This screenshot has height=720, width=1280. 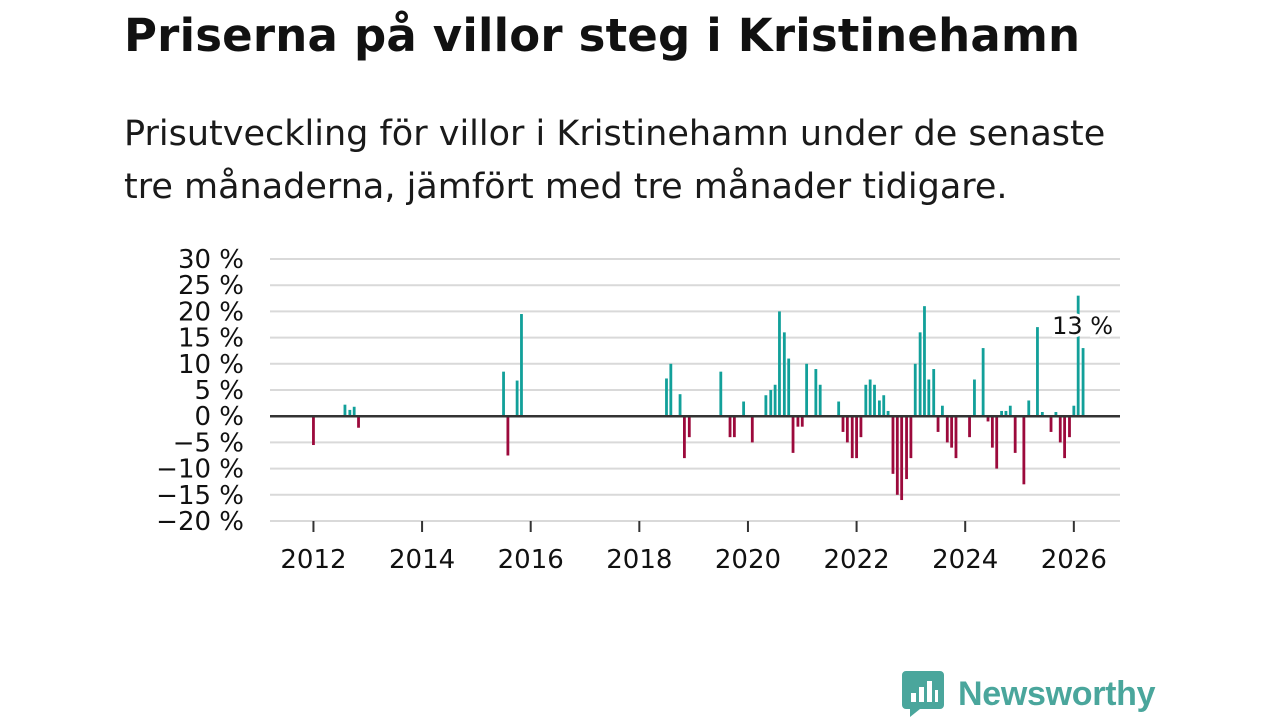 I want to click on y-tick-label: 25 %, so click(x=211, y=286).